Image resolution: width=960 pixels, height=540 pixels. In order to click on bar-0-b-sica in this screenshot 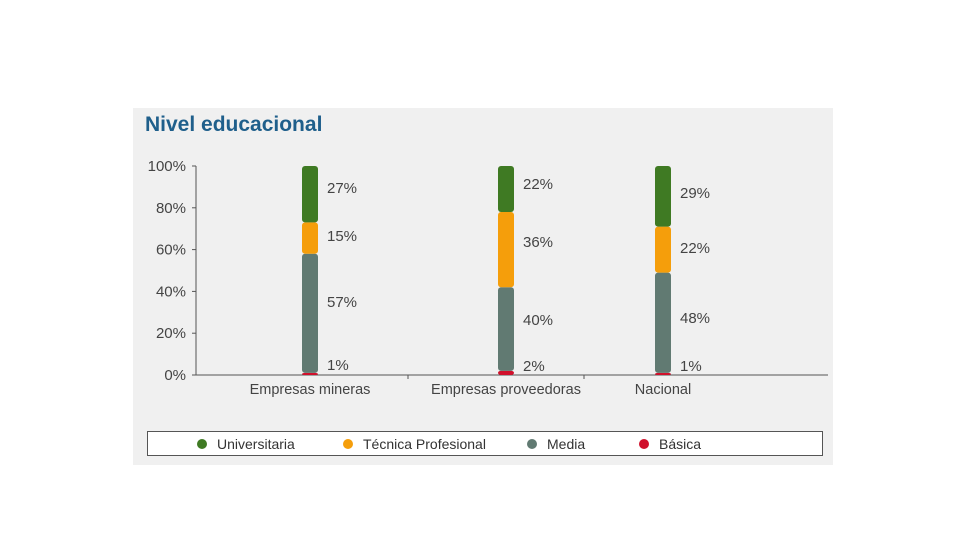, I will do `click(310, 373)`.